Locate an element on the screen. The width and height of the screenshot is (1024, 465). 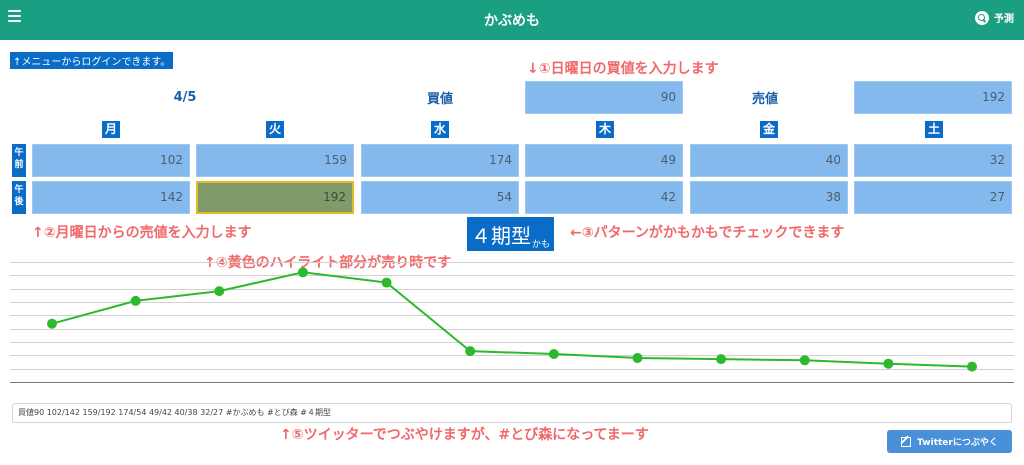
pm-input-thu: 42 is located at coordinates (604, 197).